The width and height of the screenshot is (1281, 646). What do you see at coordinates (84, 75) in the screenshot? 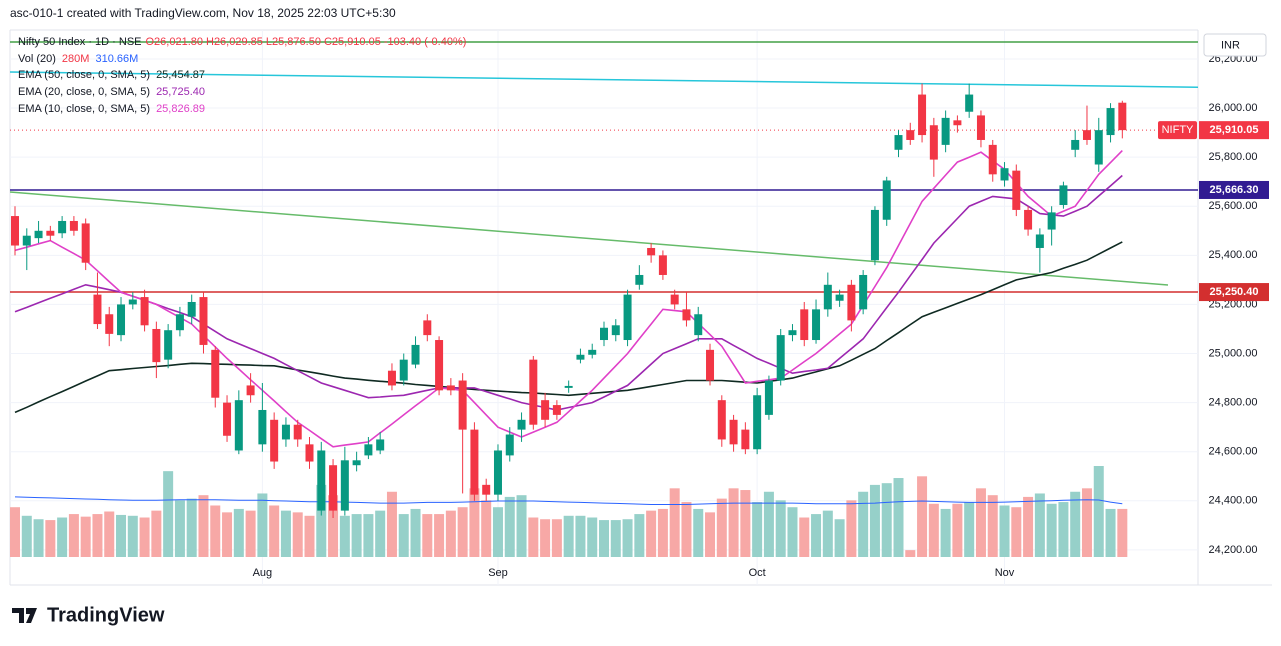
I see `legend-ema-name: EMA (50, close, 0, SMA, 5)` at bounding box center [84, 75].